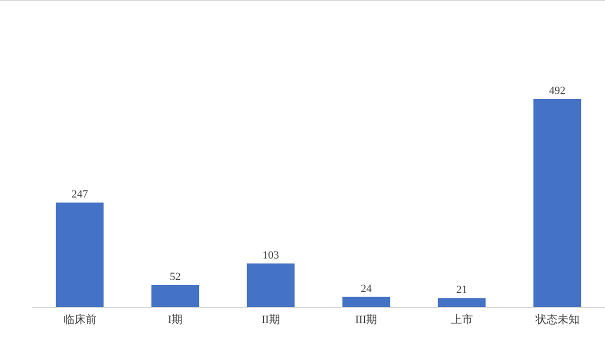 Image resolution: width=605 pixels, height=340 pixels. What do you see at coordinates (557, 319) in the screenshot?
I see `x-tick-label: 状态未知` at bounding box center [557, 319].